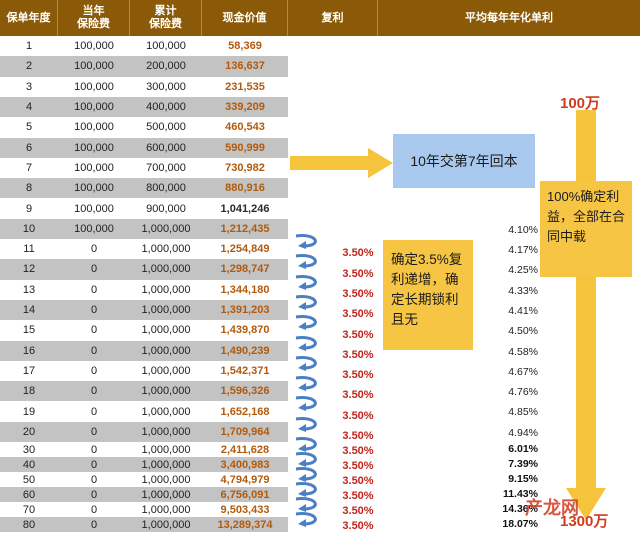 This screenshot has width=640, height=534. I want to click on avg-simple-rate: 4.58%, so click(523, 351).